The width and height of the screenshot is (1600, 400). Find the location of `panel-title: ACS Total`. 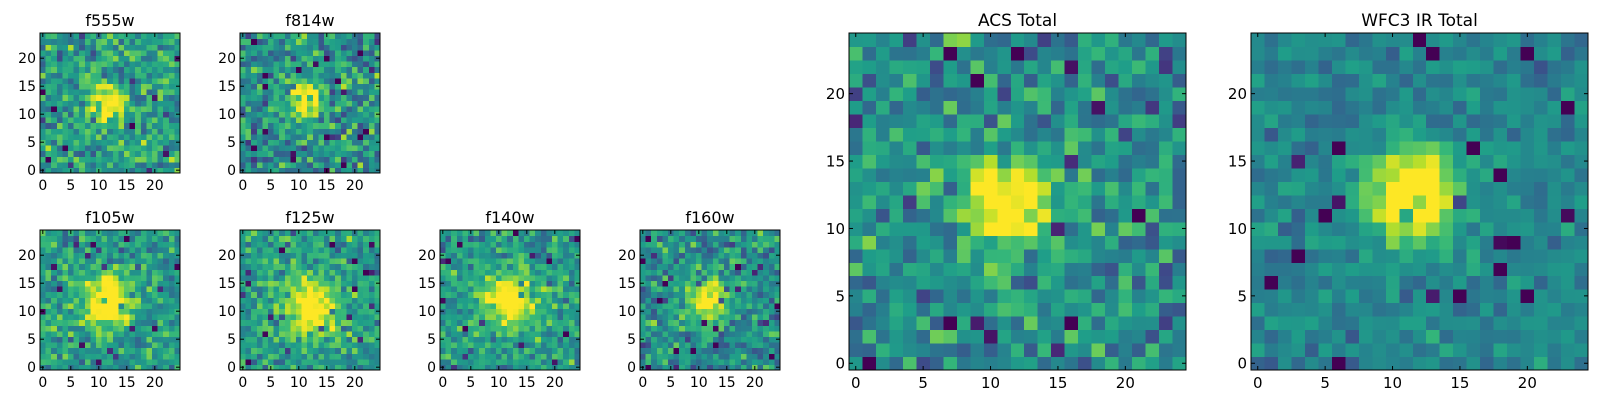

panel-title: ACS Total is located at coordinates (1017, 21).